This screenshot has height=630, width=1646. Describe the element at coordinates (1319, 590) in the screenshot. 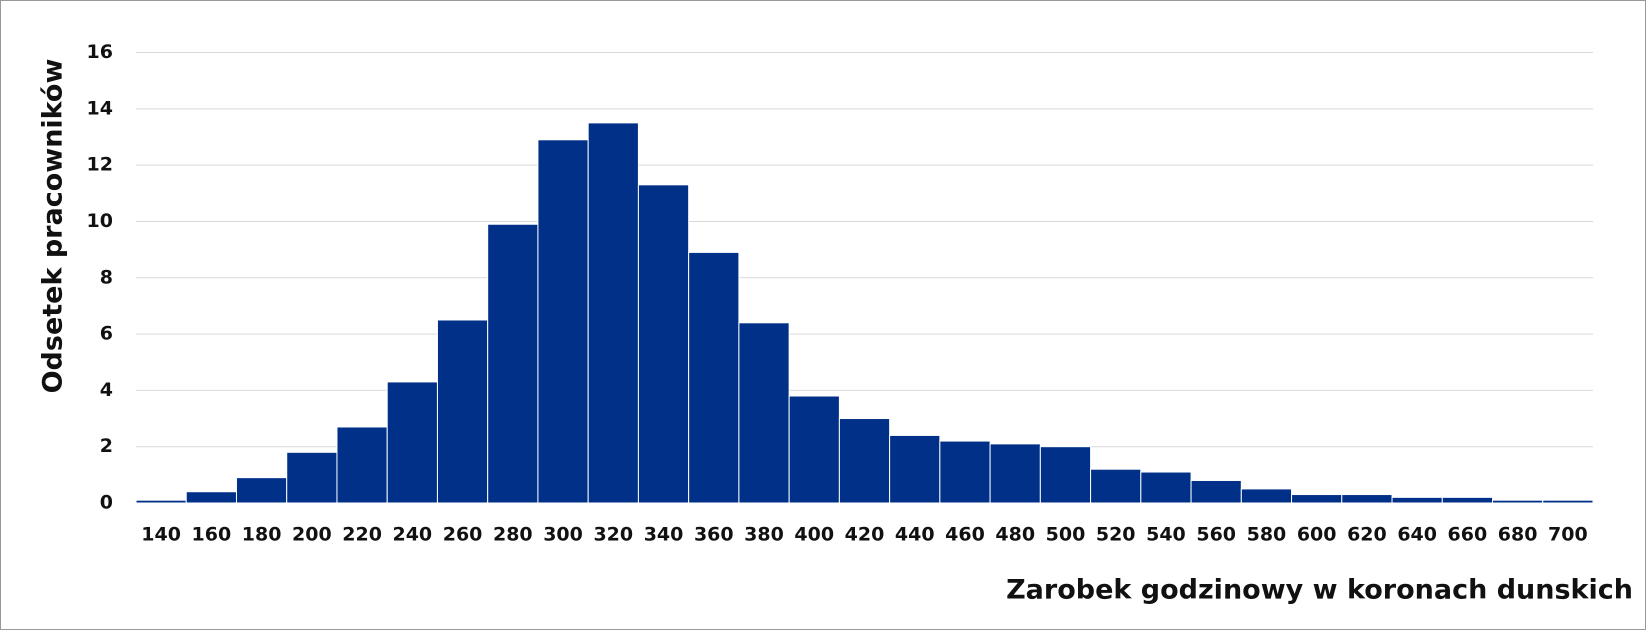

I see `x-axis-title: Zarobek godzinowy w koronach dunskich` at that location.